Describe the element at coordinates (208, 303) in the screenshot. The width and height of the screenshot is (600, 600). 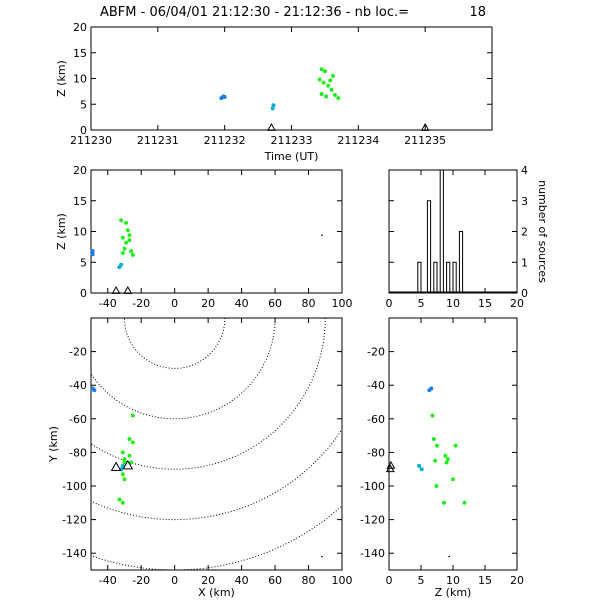
I see `x-tick-label: 20` at that location.